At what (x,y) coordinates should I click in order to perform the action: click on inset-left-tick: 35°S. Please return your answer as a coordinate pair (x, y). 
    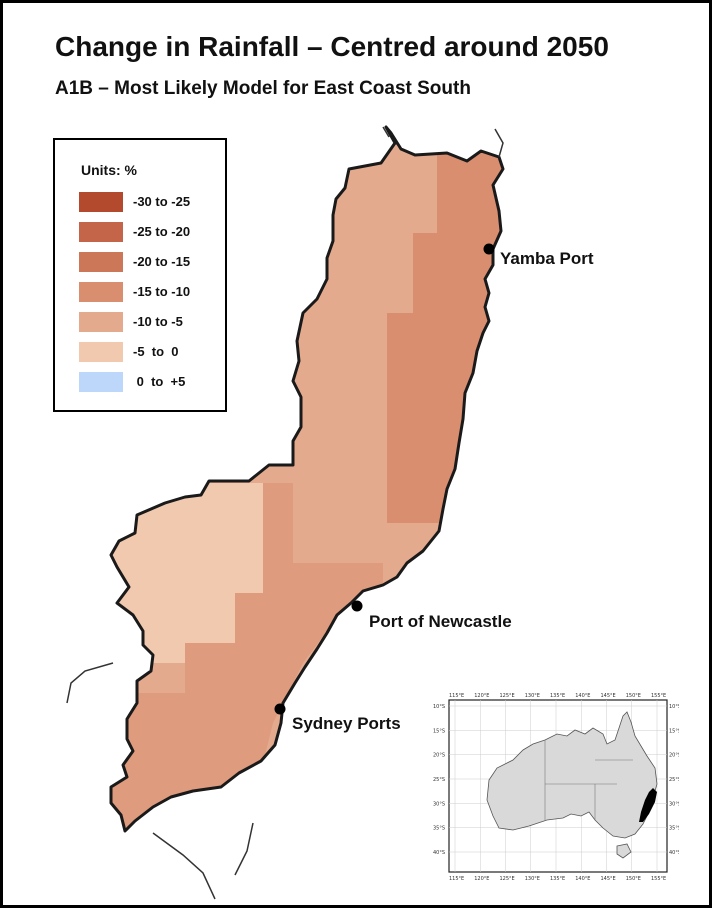
    Looking at the image, I should click on (439, 829).